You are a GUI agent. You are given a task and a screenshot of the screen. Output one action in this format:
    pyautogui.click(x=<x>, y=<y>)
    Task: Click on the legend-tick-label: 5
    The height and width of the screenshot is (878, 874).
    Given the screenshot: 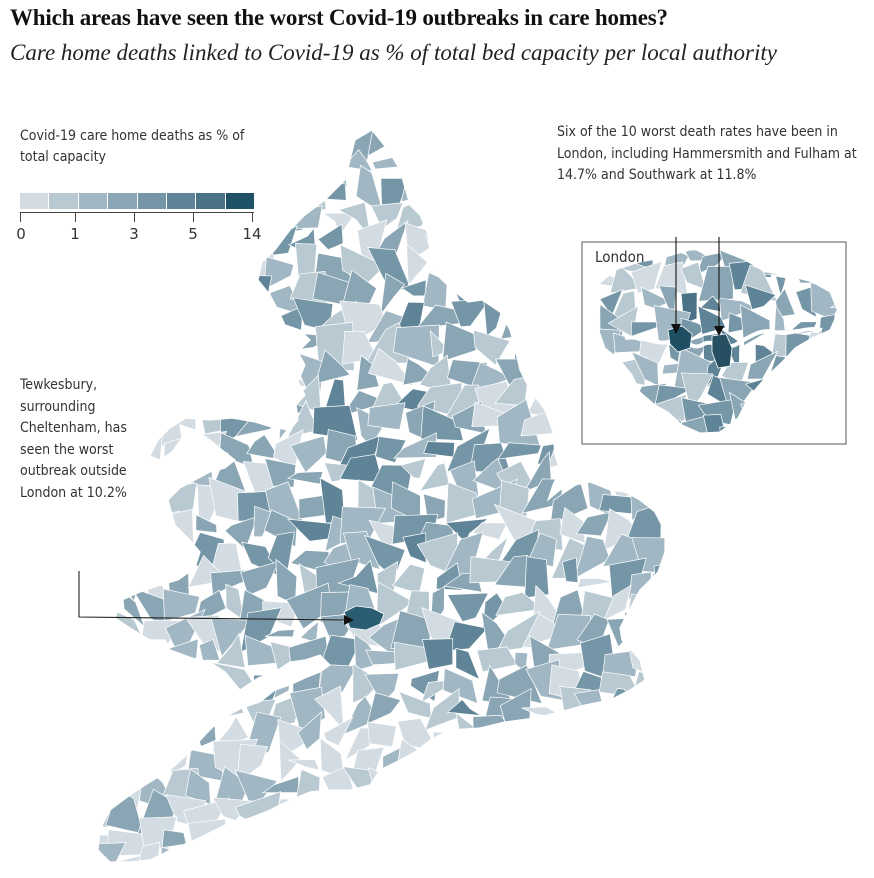 What is the action you would take?
    pyautogui.click(x=193, y=234)
    